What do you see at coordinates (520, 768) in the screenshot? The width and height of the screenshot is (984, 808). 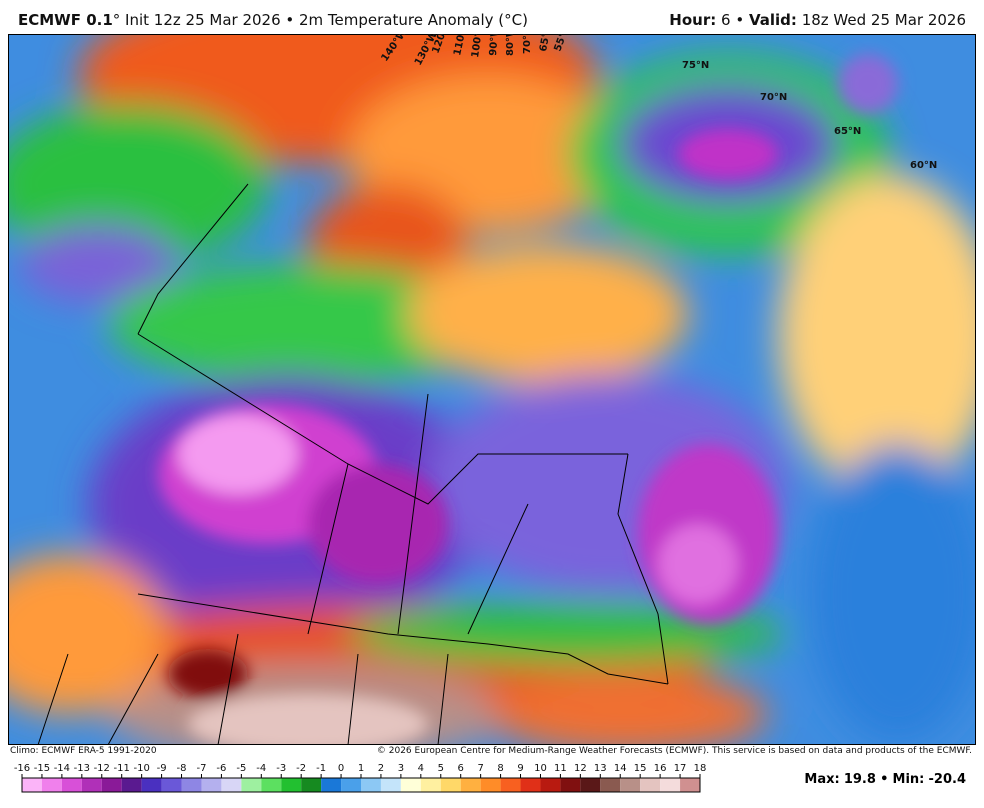 I see `colorbar-tick-label: 9` at bounding box center [520, 768].